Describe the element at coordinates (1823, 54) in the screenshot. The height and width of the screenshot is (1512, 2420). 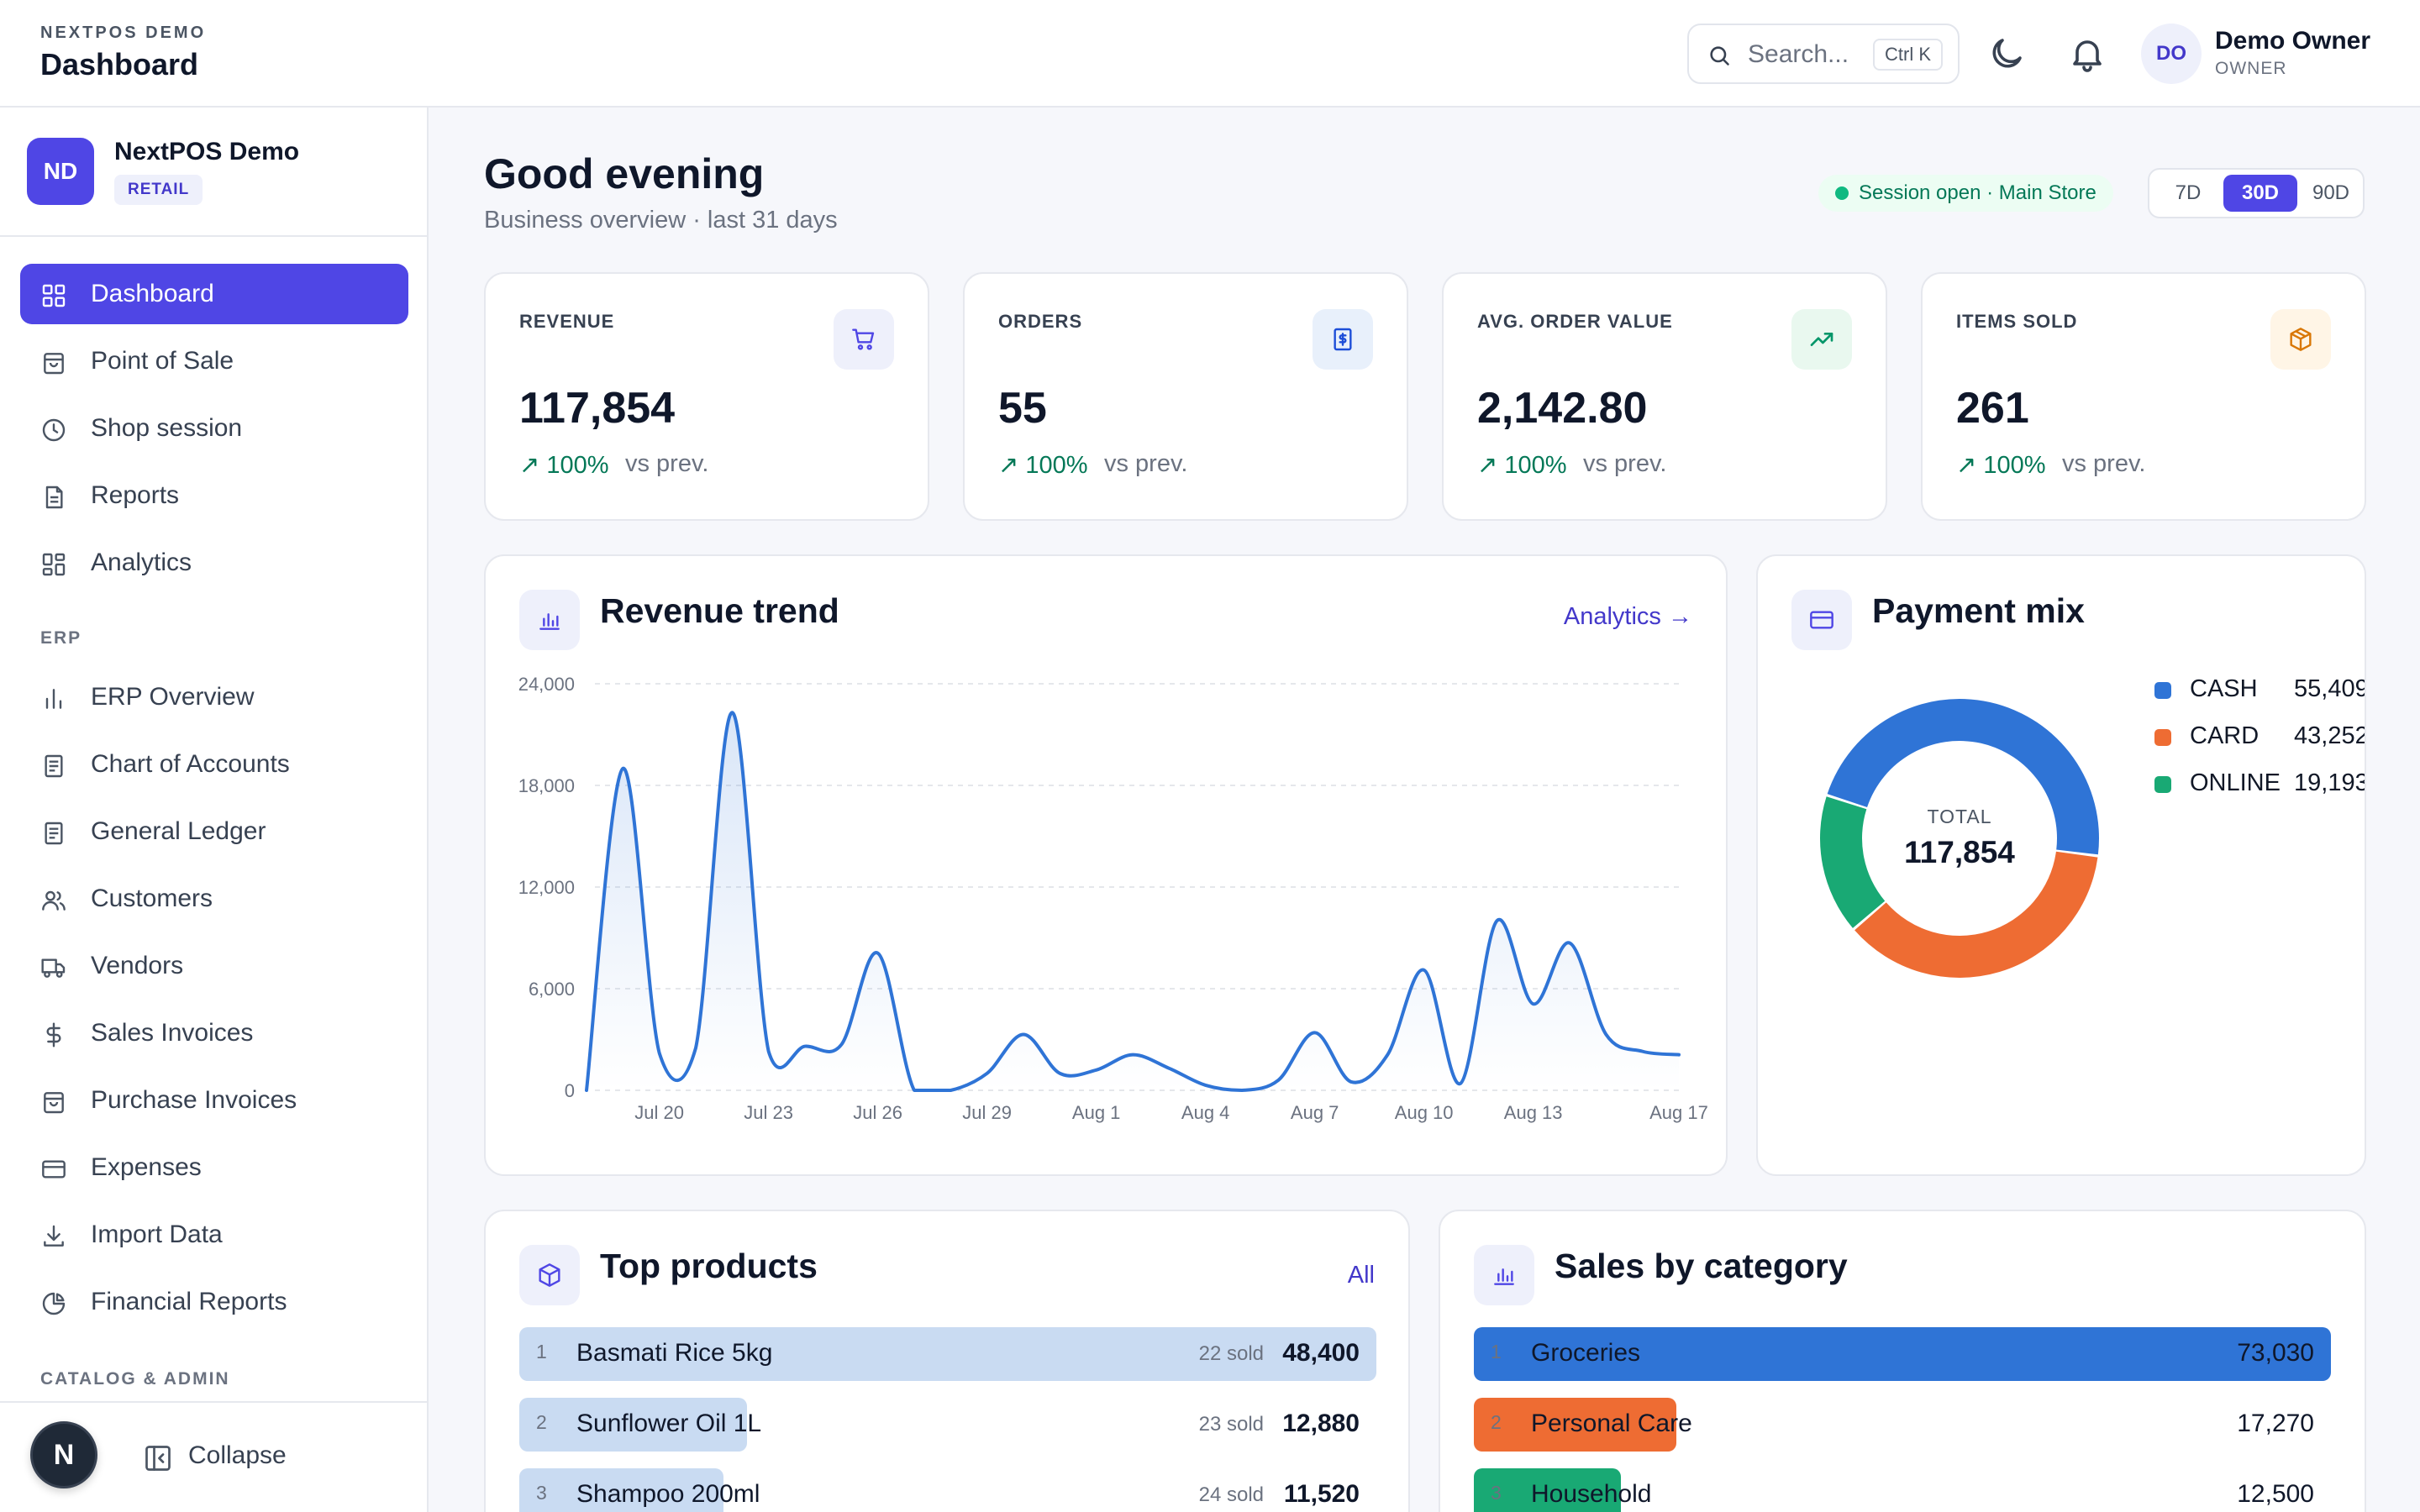
I see `search-input: Search... Ctrl K` at that location.